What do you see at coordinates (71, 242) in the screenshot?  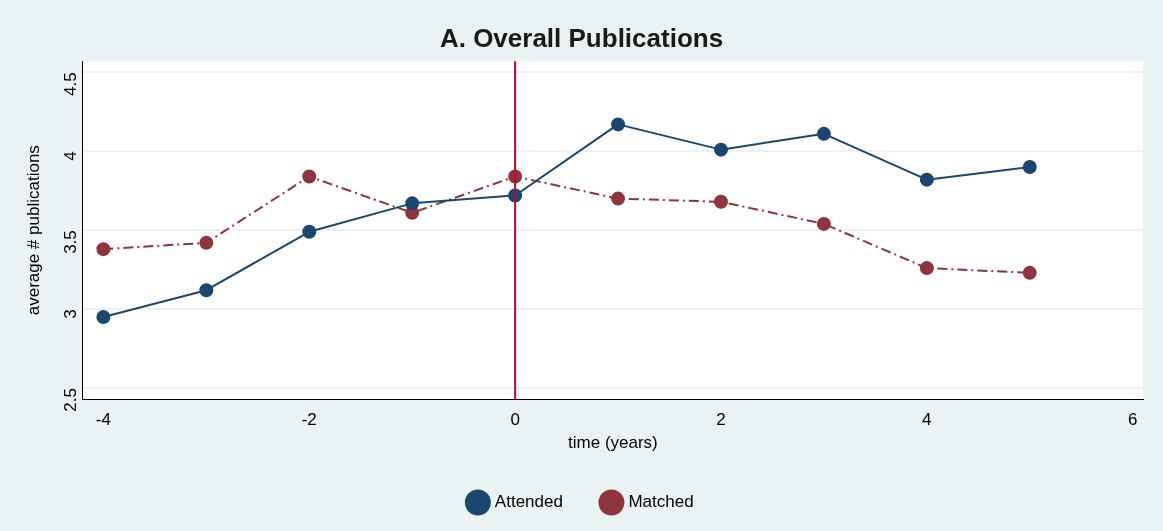 I see `y-tick-label: 3.5` at bounding box center [71, 242].